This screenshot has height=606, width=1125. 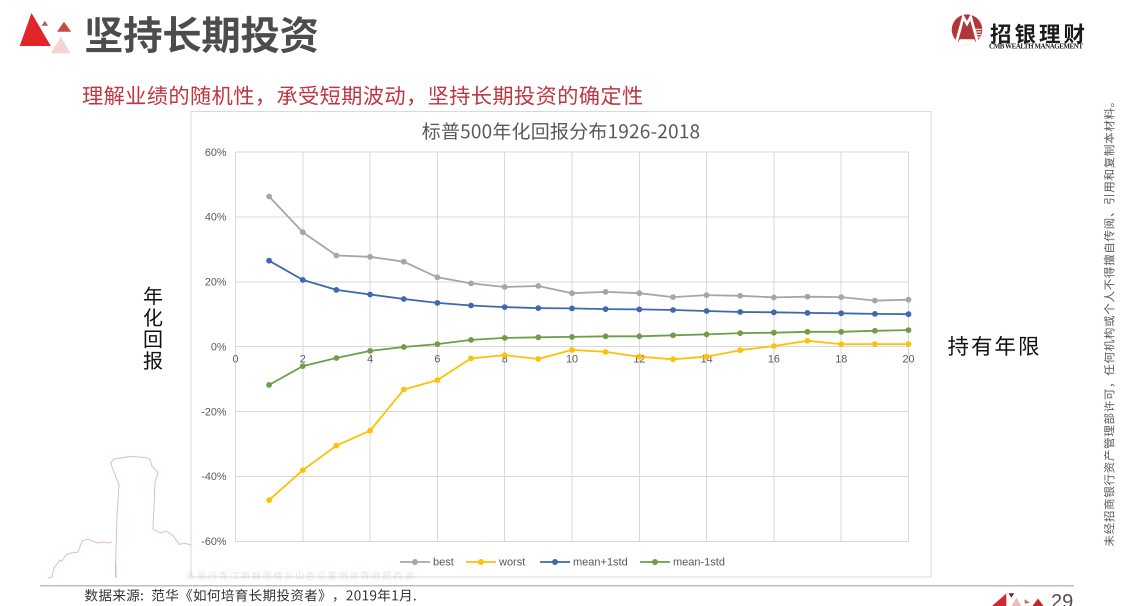 What do you see at coordinates (216, 153) in the screenshot?
I see `svg-text: 60%` at bounding box center [216, 153].